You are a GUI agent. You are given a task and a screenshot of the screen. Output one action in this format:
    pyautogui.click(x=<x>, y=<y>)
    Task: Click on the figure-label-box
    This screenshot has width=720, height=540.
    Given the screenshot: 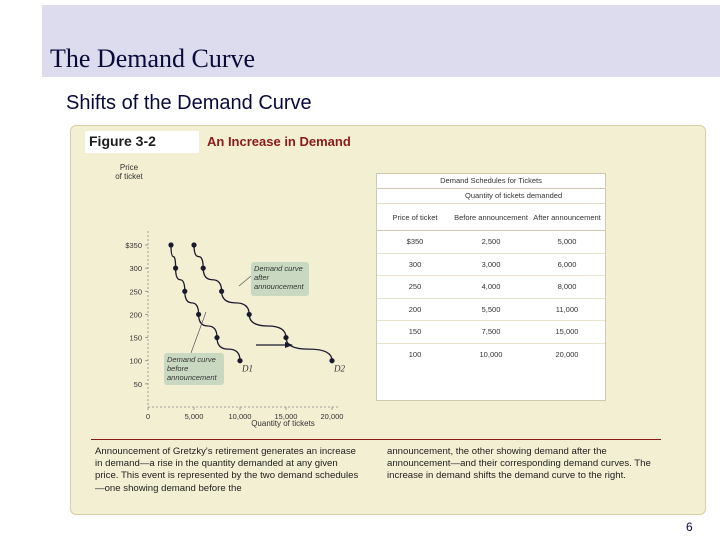 What is the action you would take?
    pyautogui.click(x=142, y=142)
    